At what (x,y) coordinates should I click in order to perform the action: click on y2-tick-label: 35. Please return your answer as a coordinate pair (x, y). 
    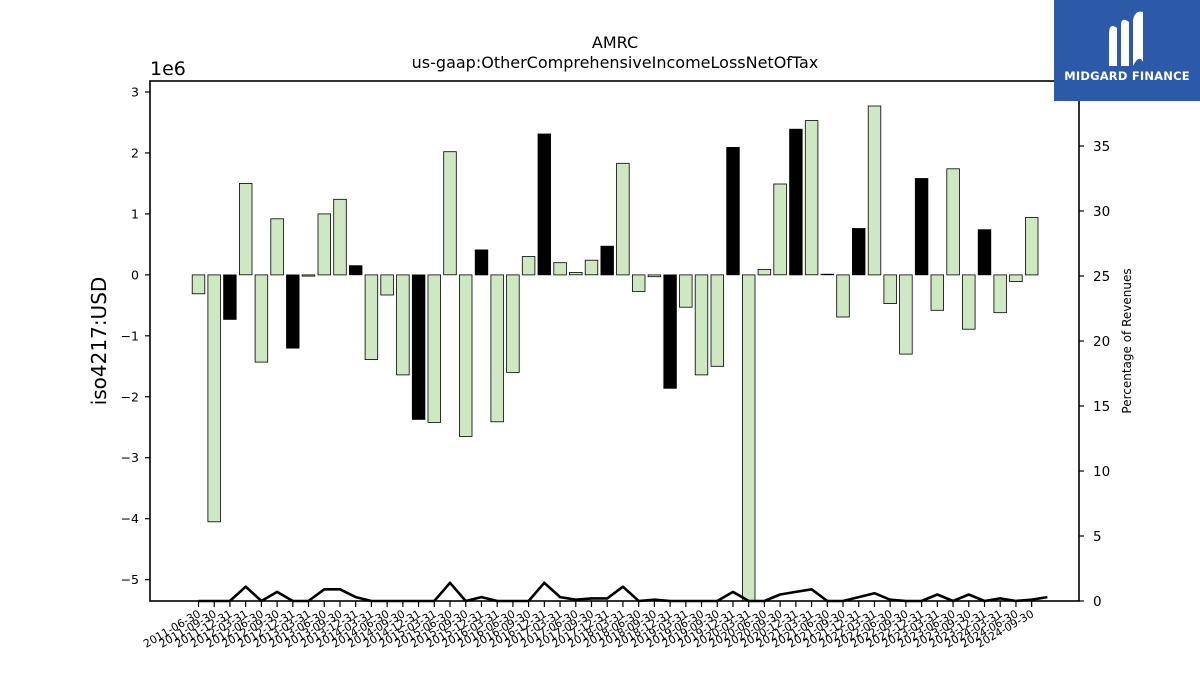
    Looking at the image, I should click on (1101, 147).